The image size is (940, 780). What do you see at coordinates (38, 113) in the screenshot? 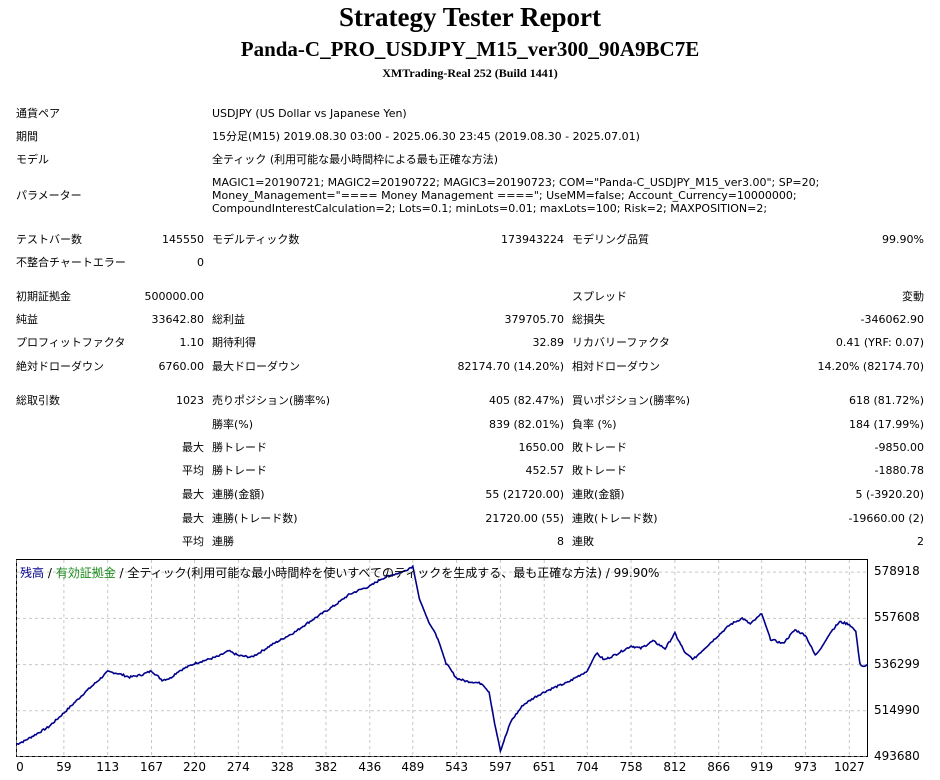
I see `pair-label: 通貨ペア` at bounding box center [38, 113].